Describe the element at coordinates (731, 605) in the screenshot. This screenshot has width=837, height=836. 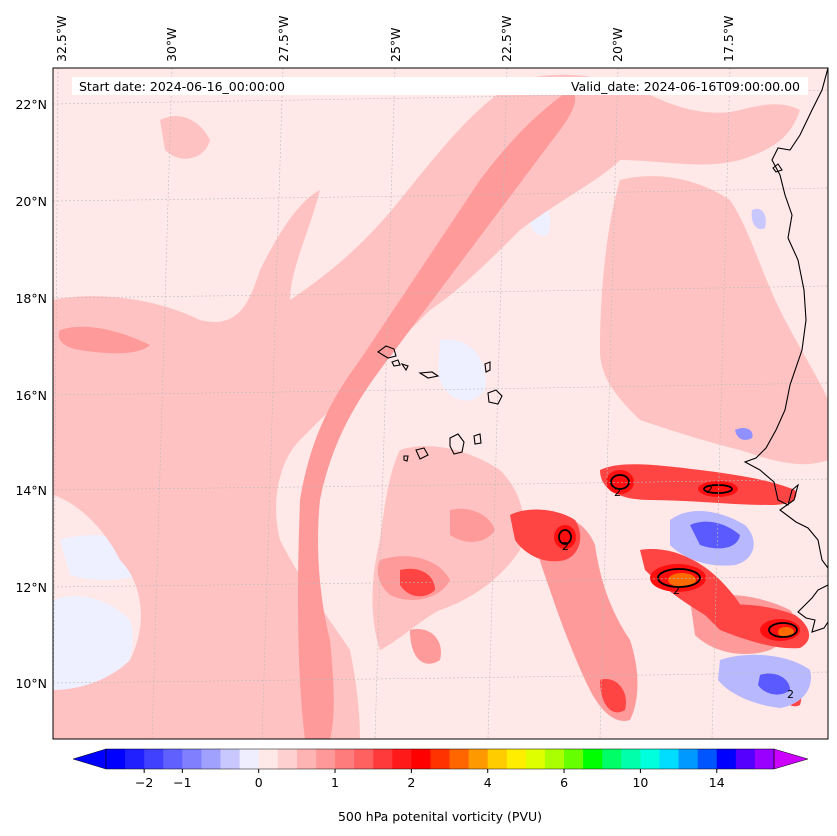
I see `pv-peak-regions` at that location.